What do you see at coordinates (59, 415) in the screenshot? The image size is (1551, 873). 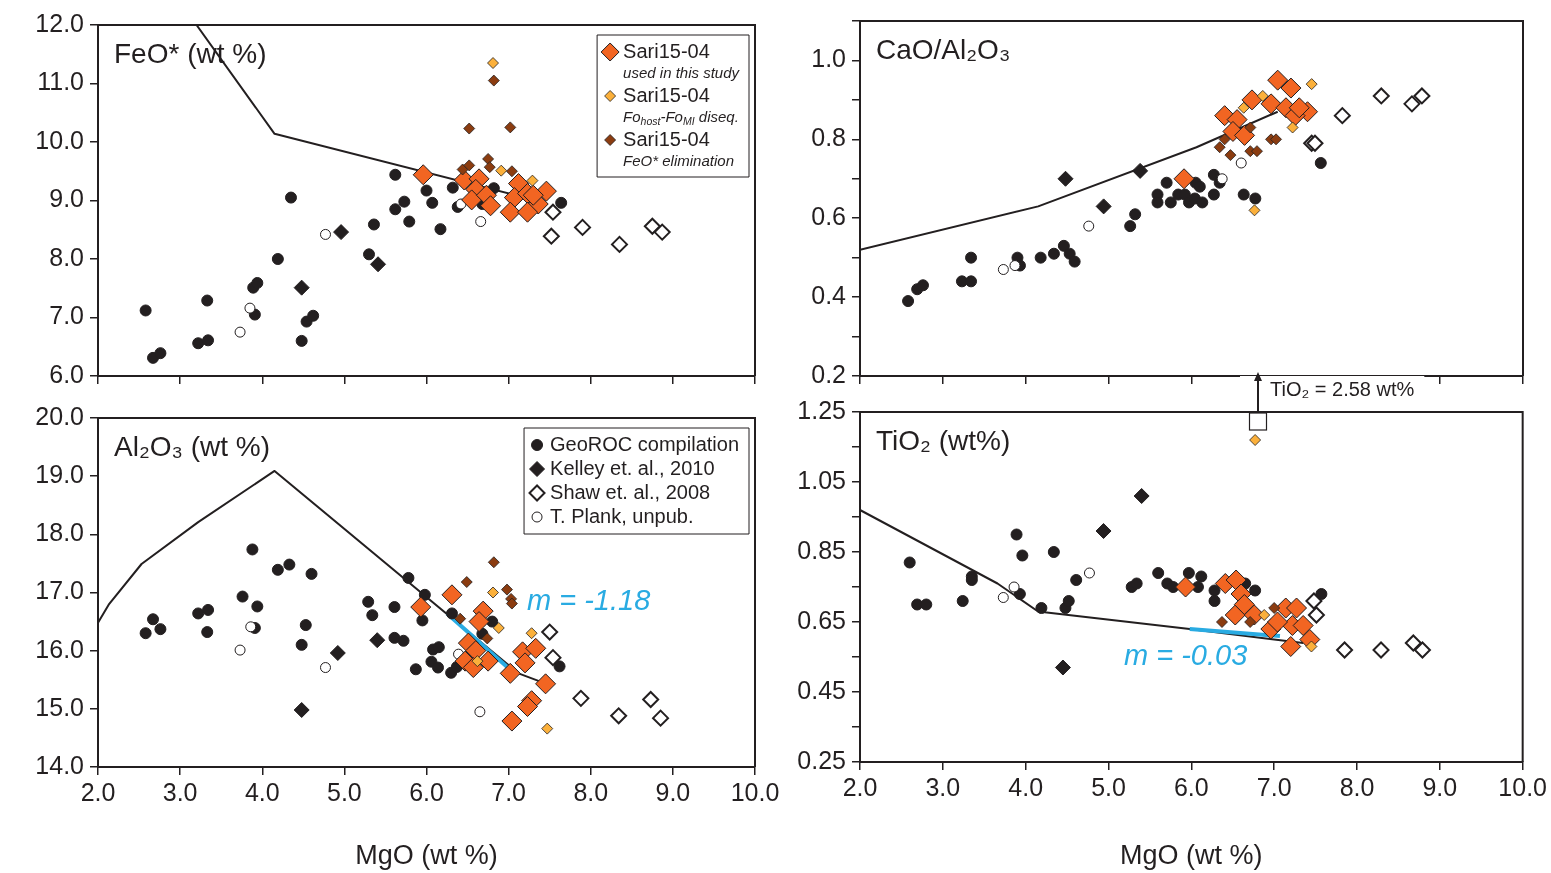 I see `y-tick-label: 20.0` at bounding box center [59, 415].